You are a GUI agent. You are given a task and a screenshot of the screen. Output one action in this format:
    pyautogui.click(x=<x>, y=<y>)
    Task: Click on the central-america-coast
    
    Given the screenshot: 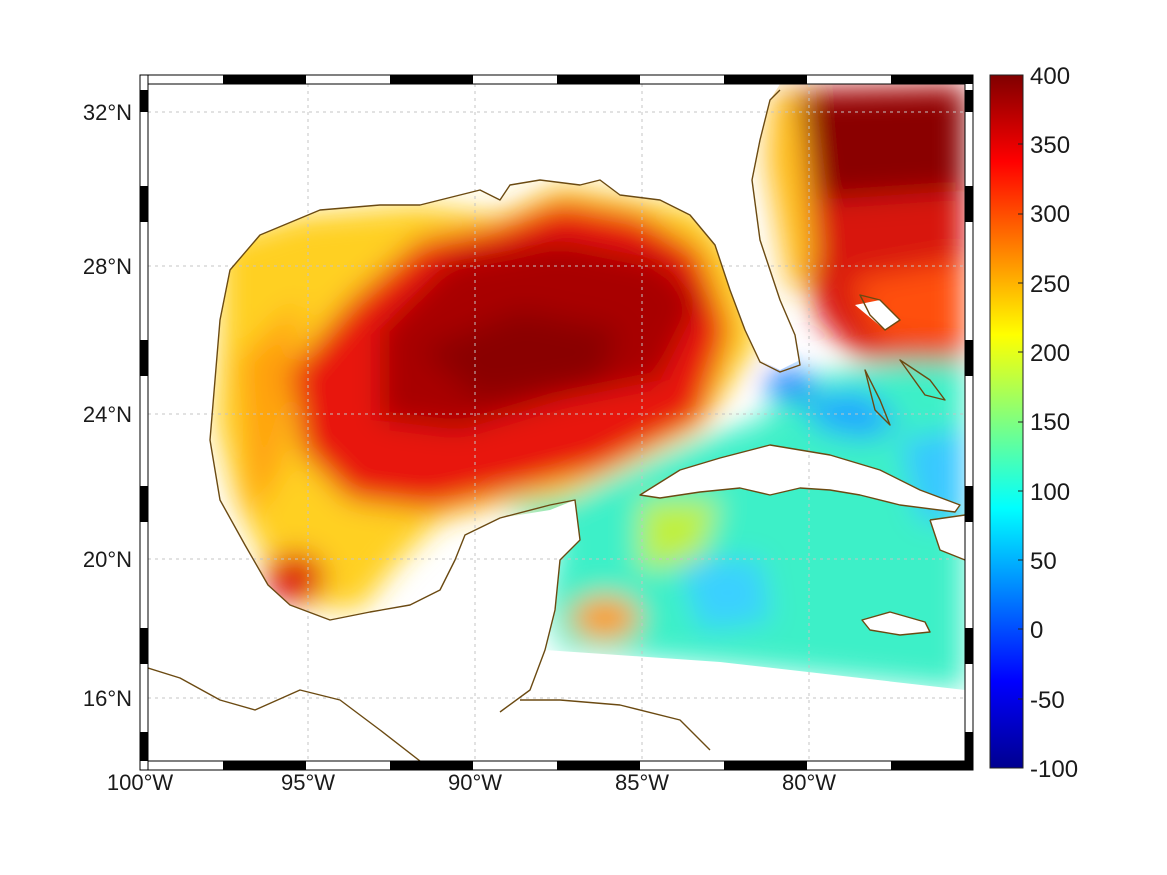 What is the action you would take?
    pyautogui.click(x=284, y=714)
    